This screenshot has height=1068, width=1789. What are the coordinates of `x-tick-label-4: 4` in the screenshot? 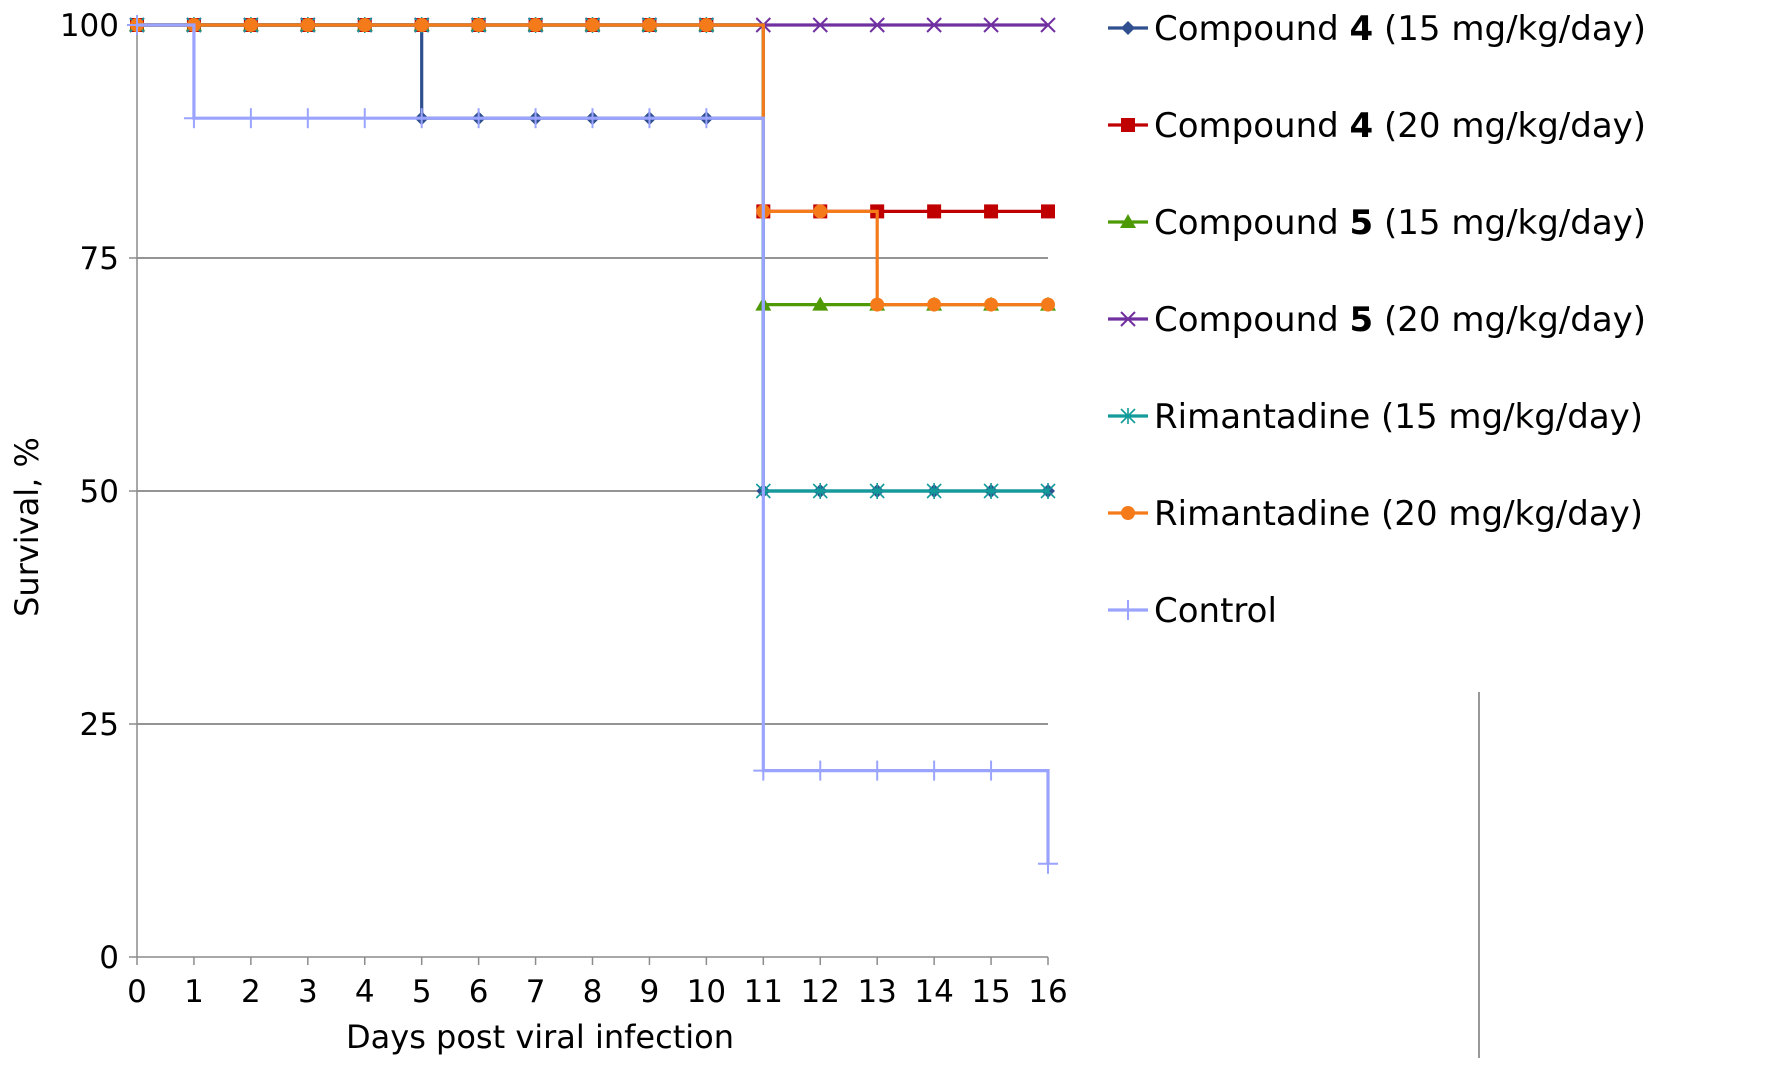 It's located at (365, 992).